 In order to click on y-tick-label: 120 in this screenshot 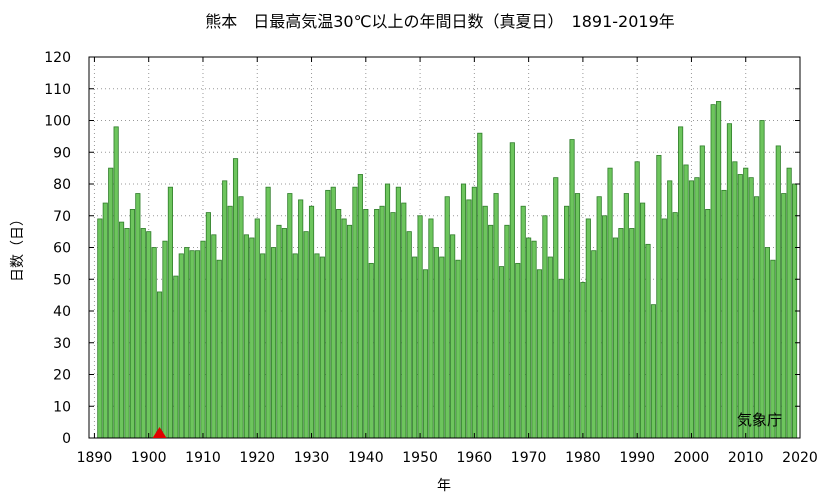, I will do `click(57, 58)`.